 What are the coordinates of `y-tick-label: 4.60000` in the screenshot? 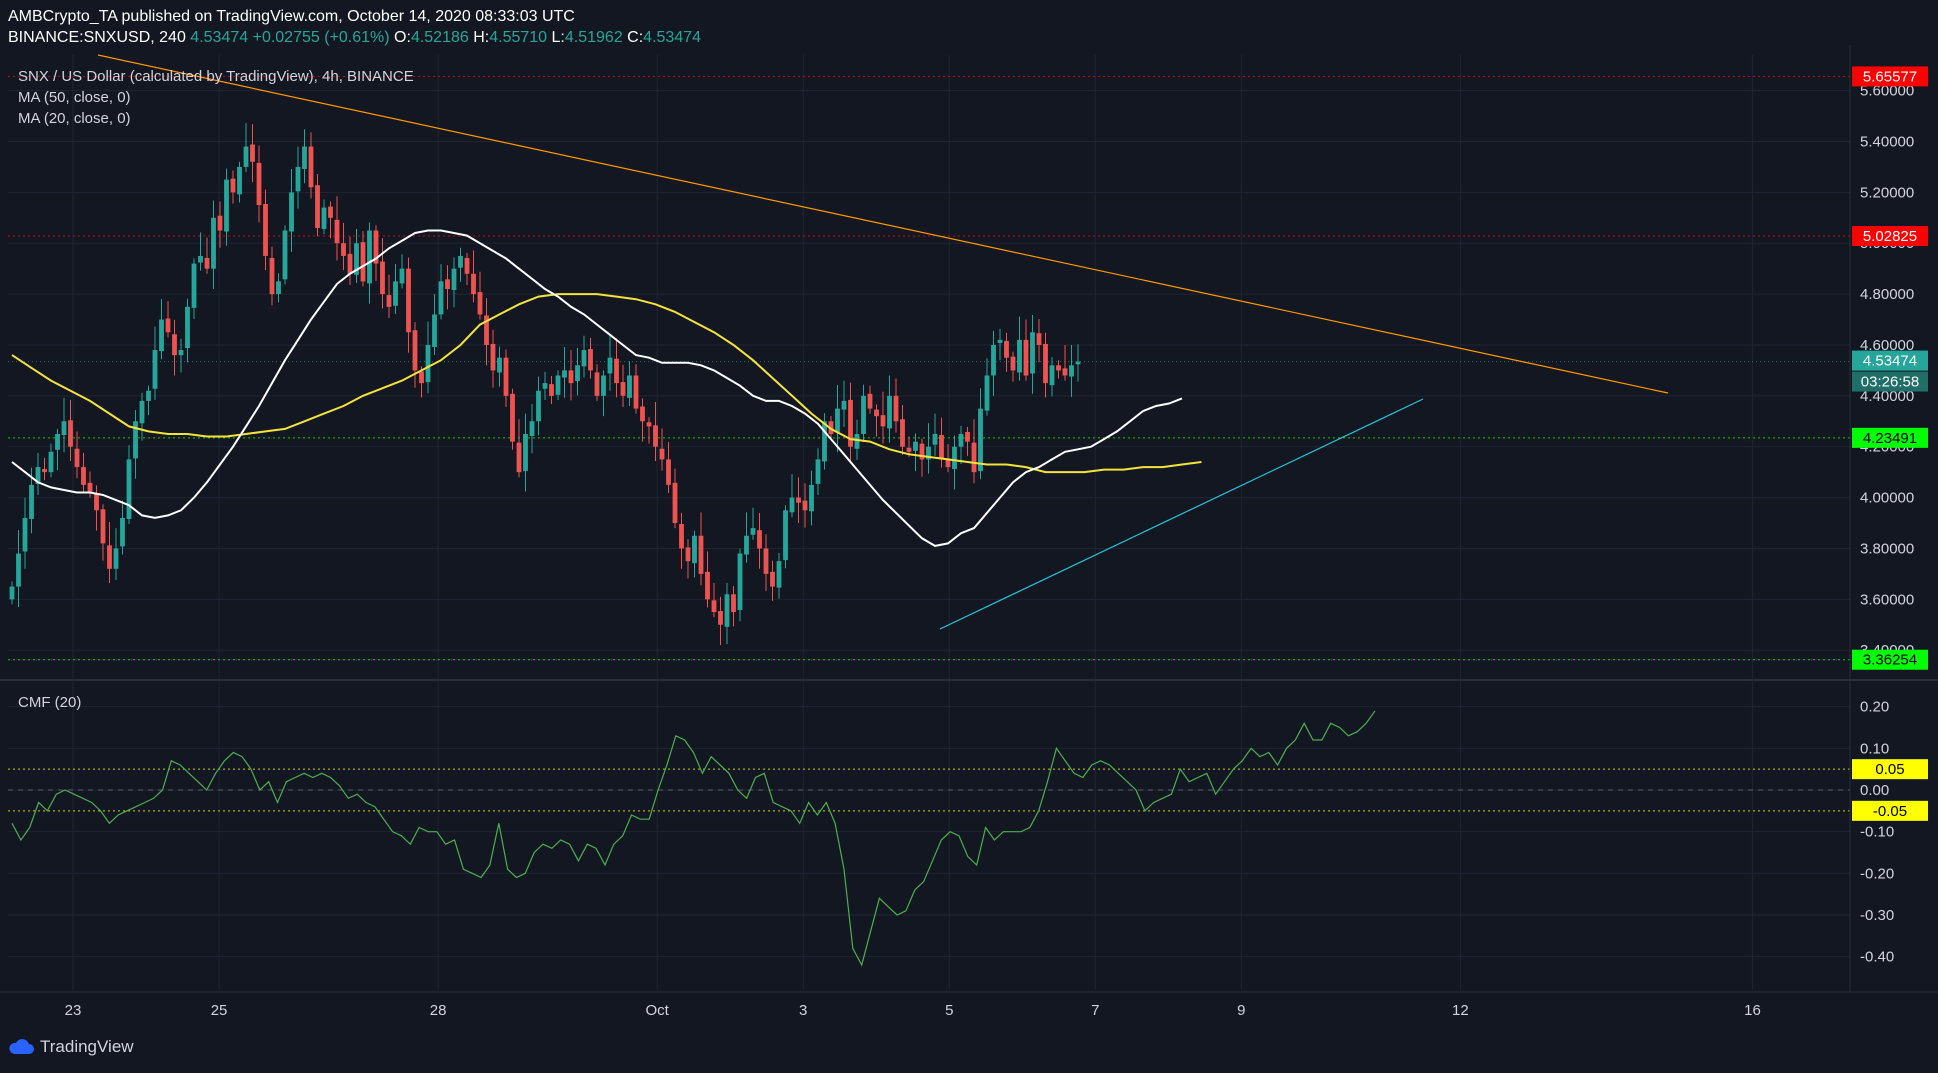 It's located at (1887, 345).